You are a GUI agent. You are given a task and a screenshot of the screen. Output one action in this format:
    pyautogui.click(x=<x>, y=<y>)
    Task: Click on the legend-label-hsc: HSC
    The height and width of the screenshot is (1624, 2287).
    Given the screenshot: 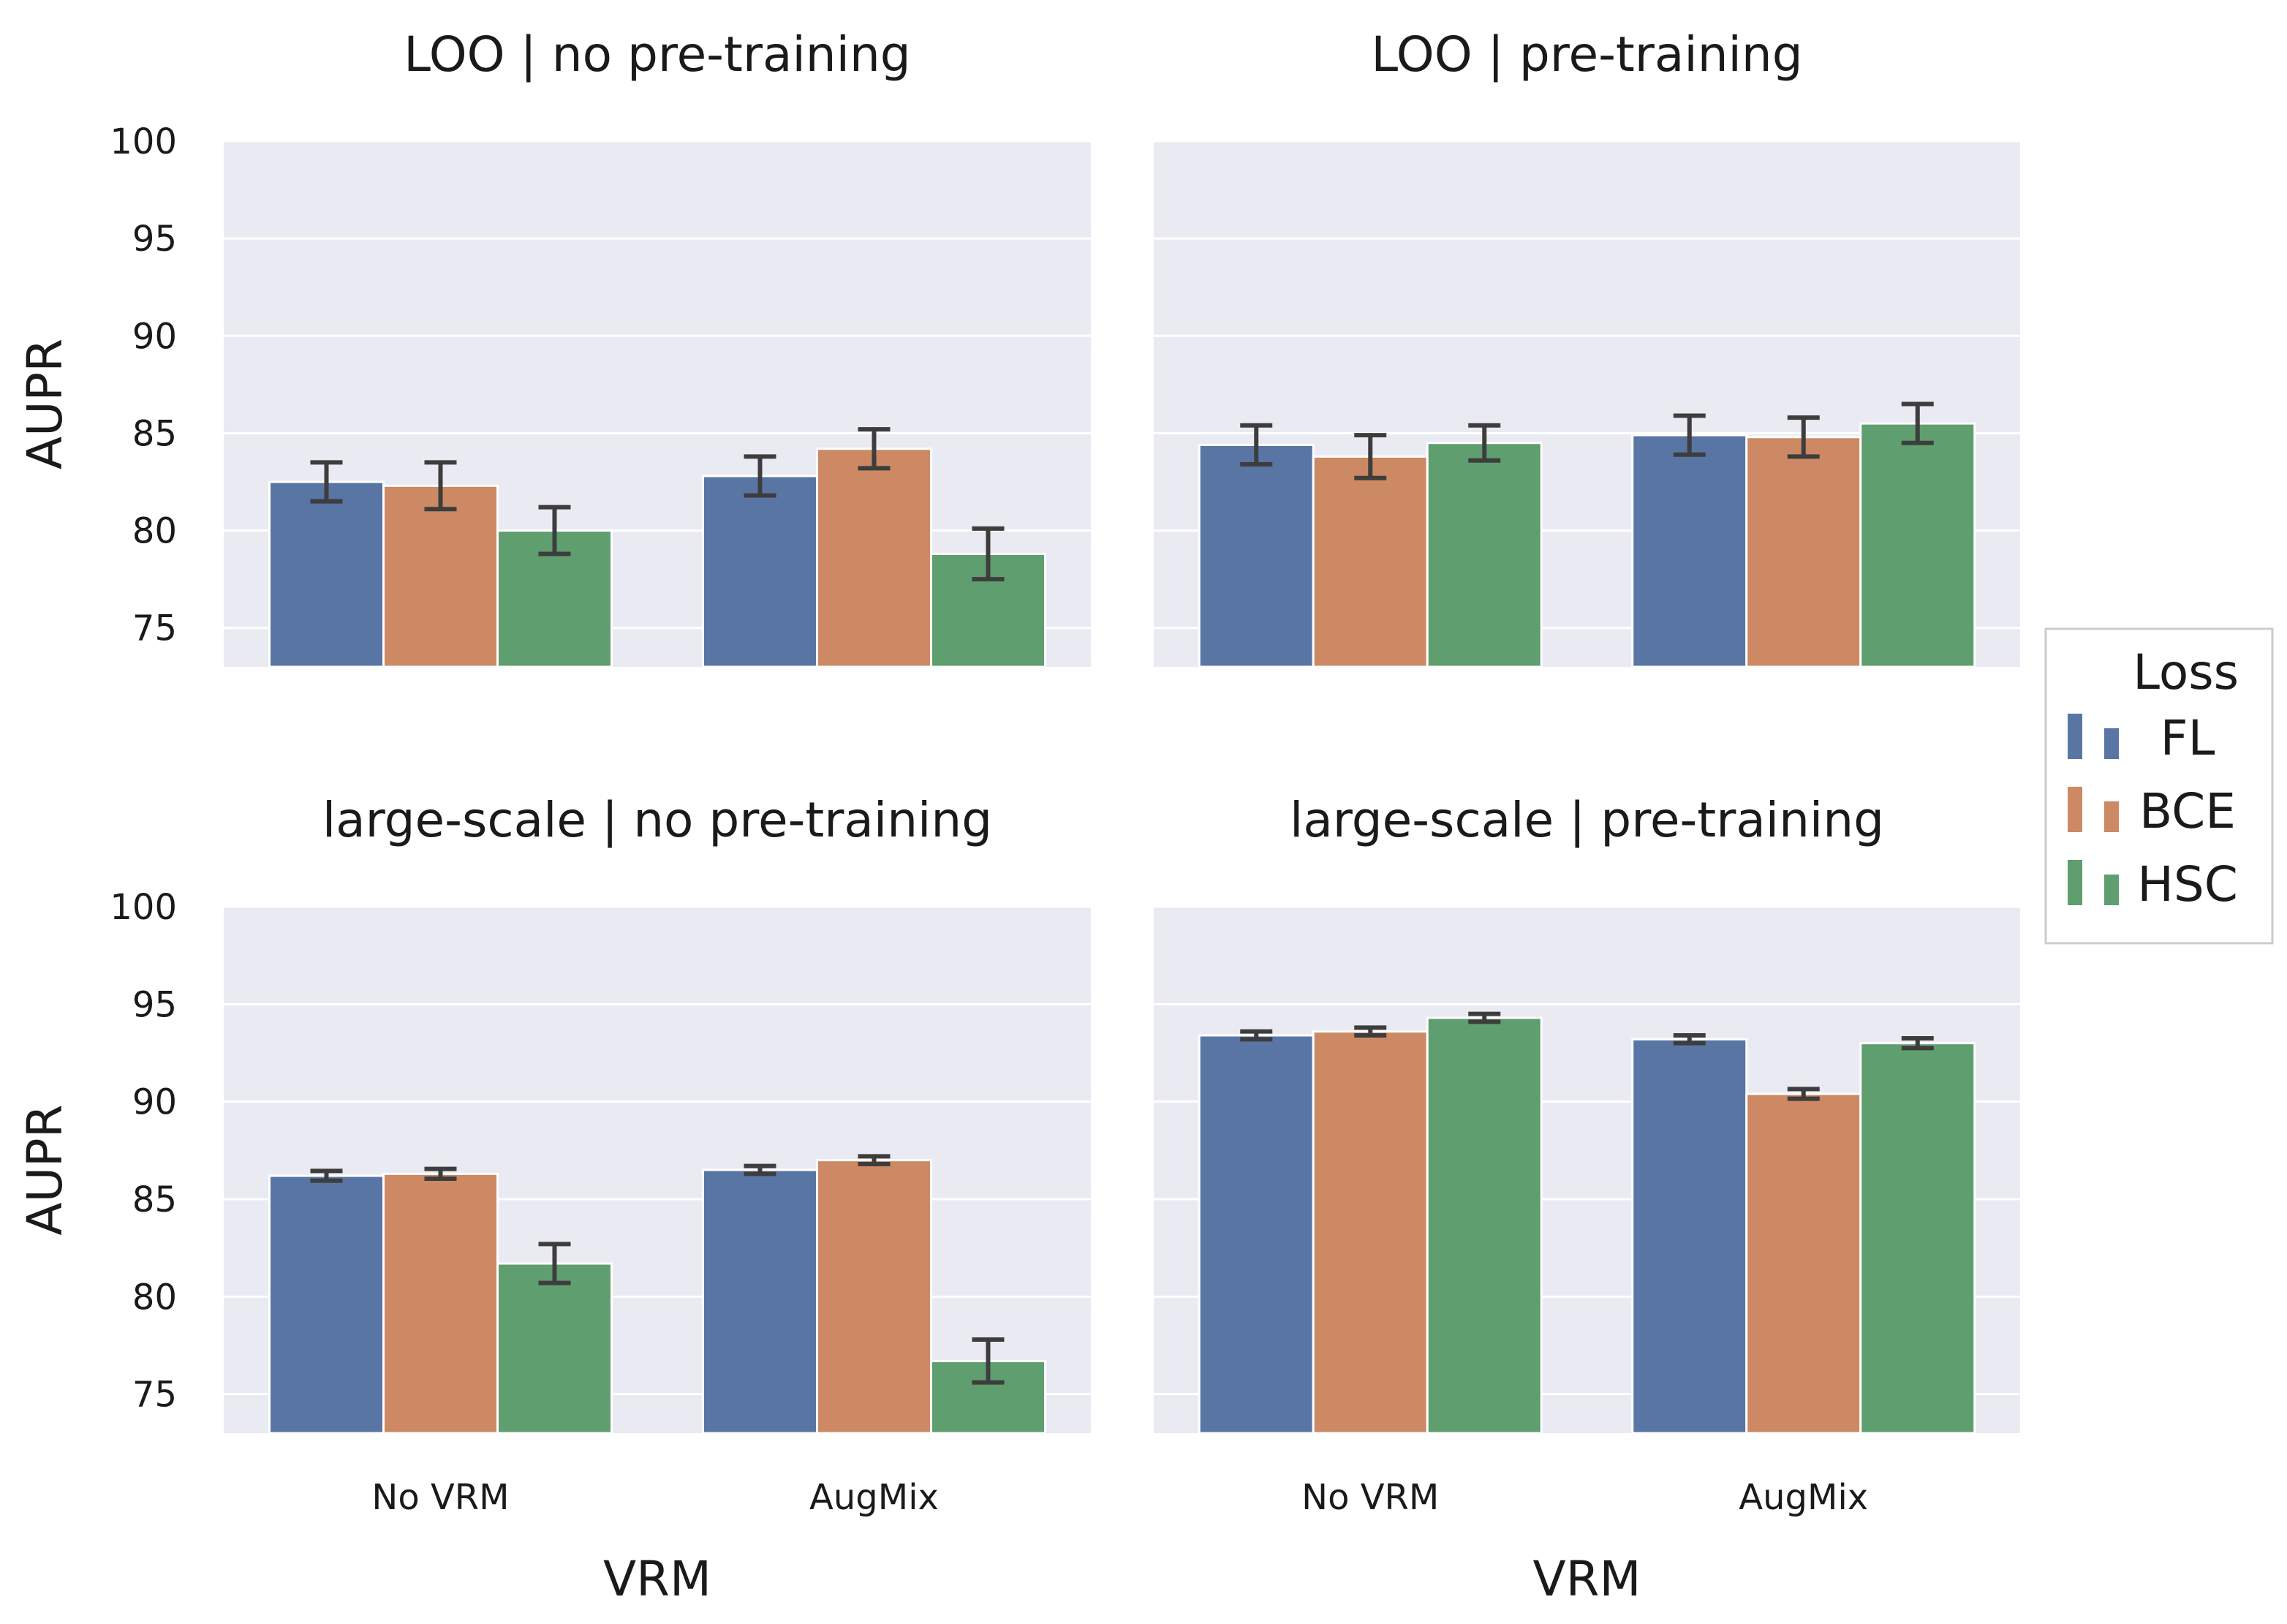 What is the action you would take?
    pyautogui.click(x=2187, y=885)
    